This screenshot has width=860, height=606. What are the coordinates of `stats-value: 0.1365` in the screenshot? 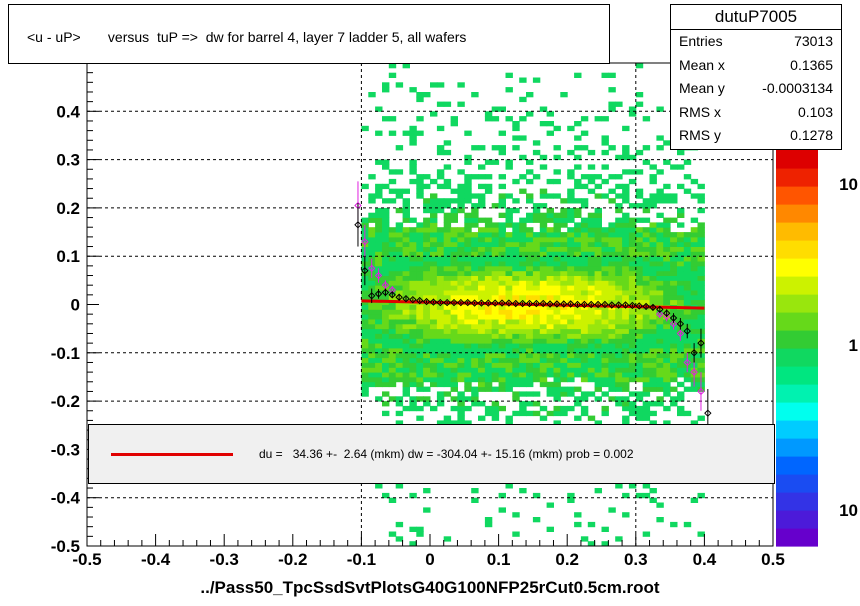 It's located at (811, 64).